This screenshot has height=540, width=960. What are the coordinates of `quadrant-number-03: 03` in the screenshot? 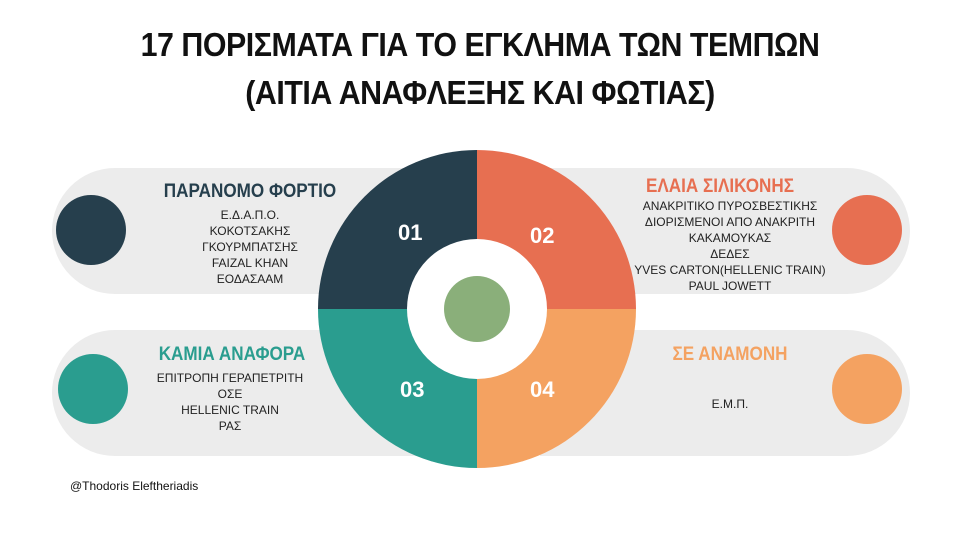 It's located at (412, 389).